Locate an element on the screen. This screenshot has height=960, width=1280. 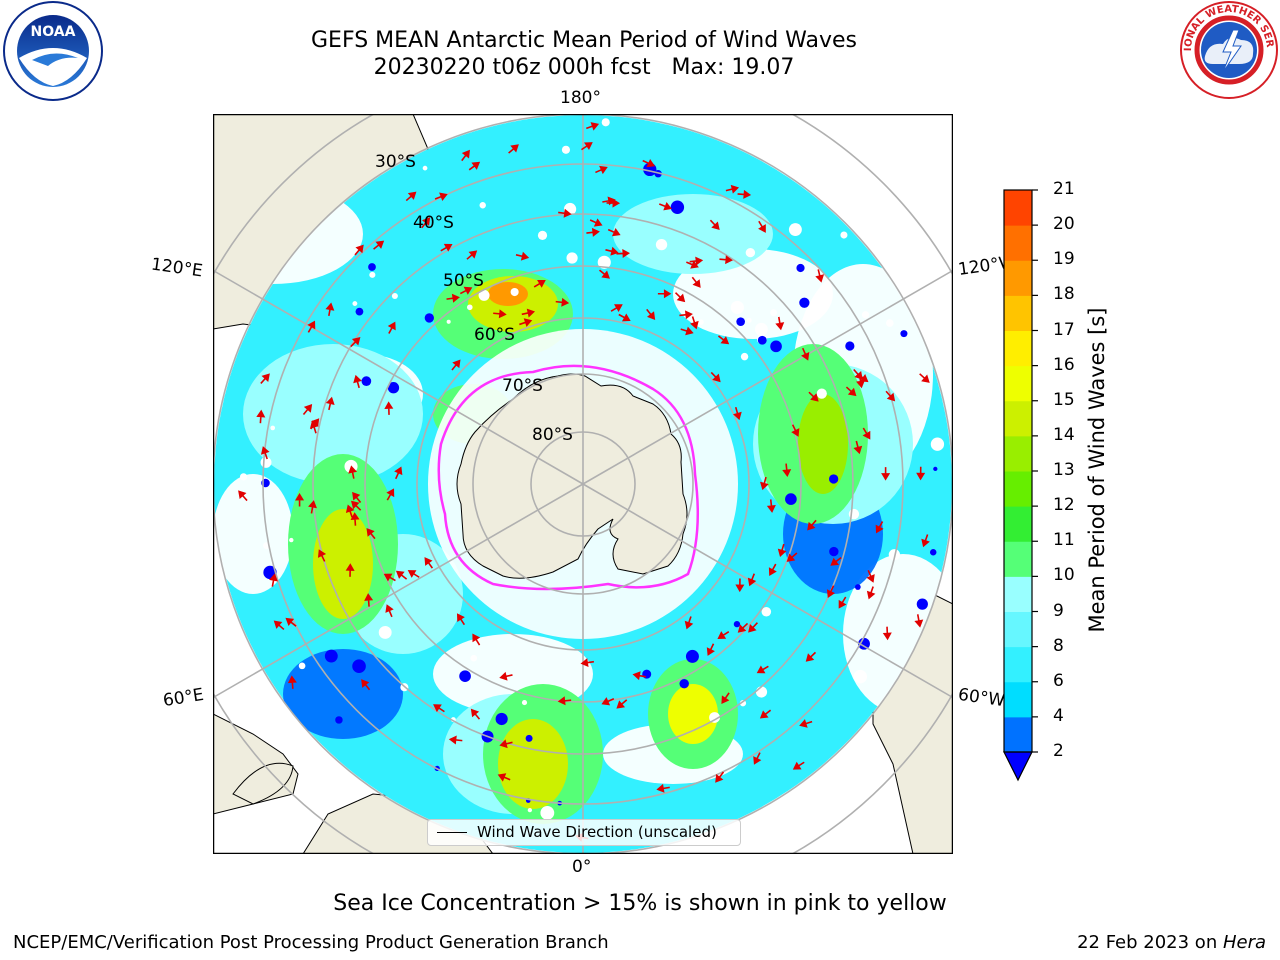
colorbar-tick-label: 8 is located at coordinates (1058, 645).